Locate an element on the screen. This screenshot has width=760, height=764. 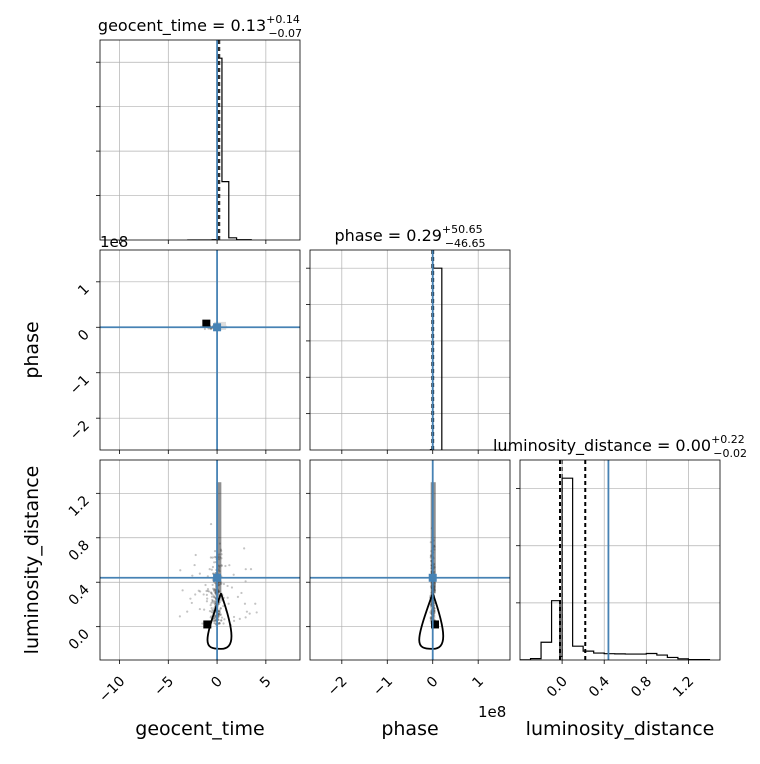
scatter-geocent_time-vs-luminosity_distance-xtick-label: 5 is located at coordinates (266, 683).